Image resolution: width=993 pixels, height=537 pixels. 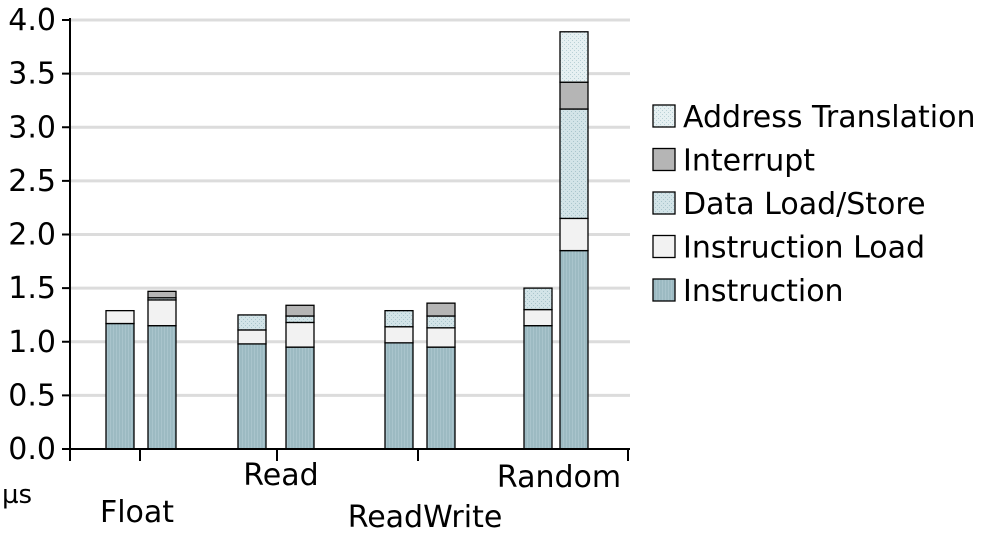 What do you see at coordinates (32, 127) in the screenshot?
I see `y-tick-label: 3.0` at bounding box center [32, 127].